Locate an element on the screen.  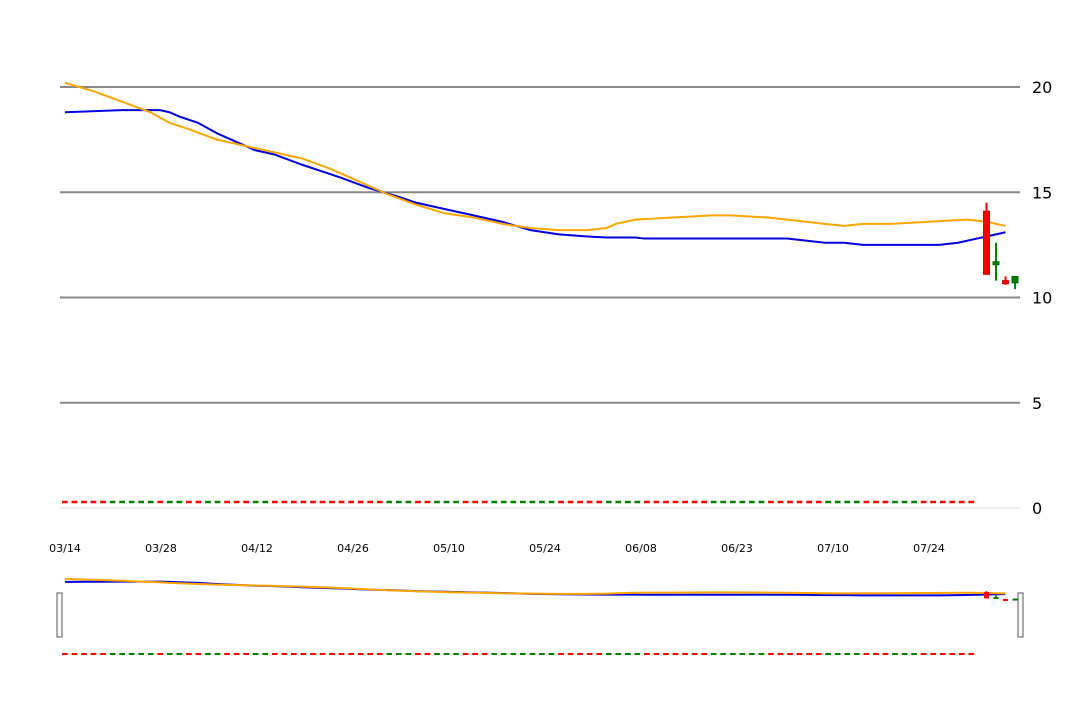
navigator-left-handle is located at coordinates (59, 615).